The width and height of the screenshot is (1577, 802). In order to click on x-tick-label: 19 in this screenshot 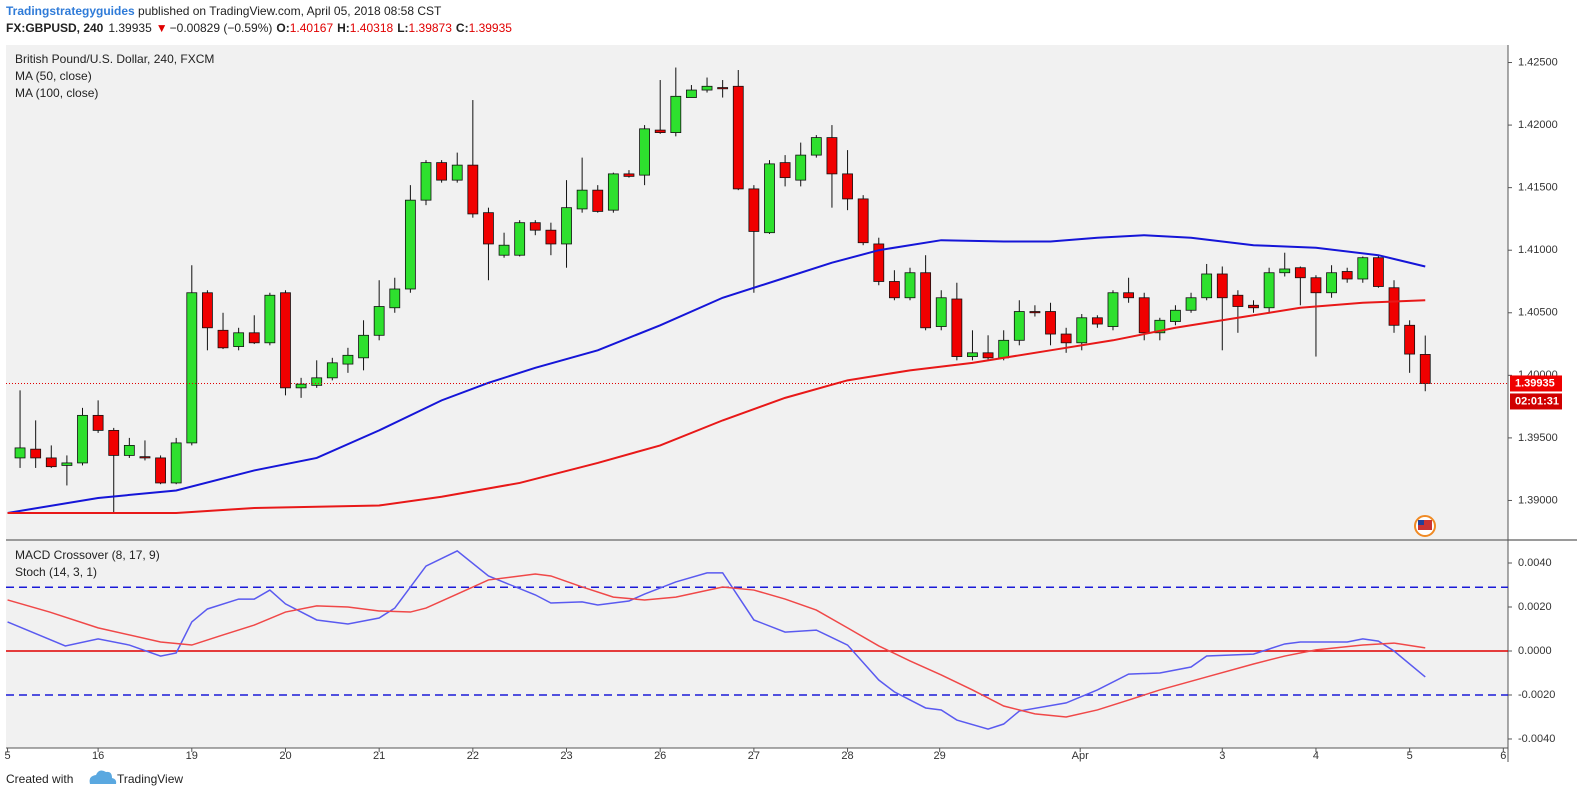, I will do `click(192, 756)`.